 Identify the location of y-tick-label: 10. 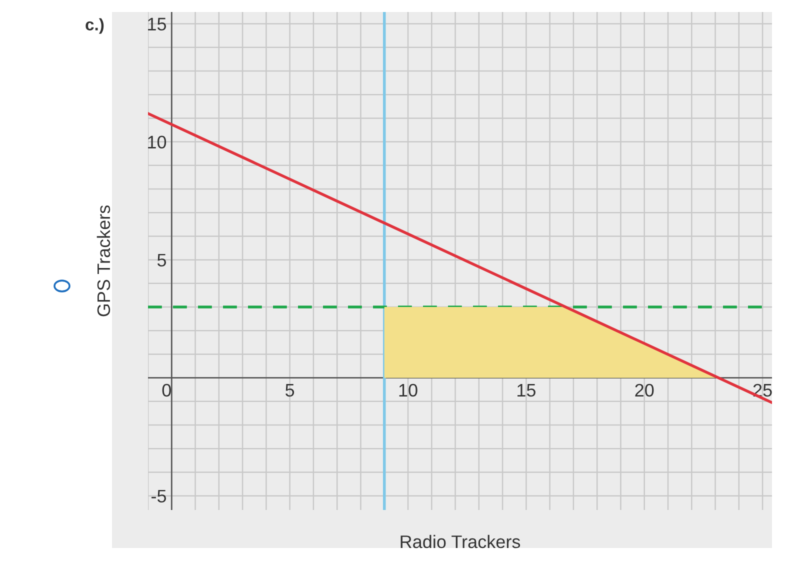
(157, 142).